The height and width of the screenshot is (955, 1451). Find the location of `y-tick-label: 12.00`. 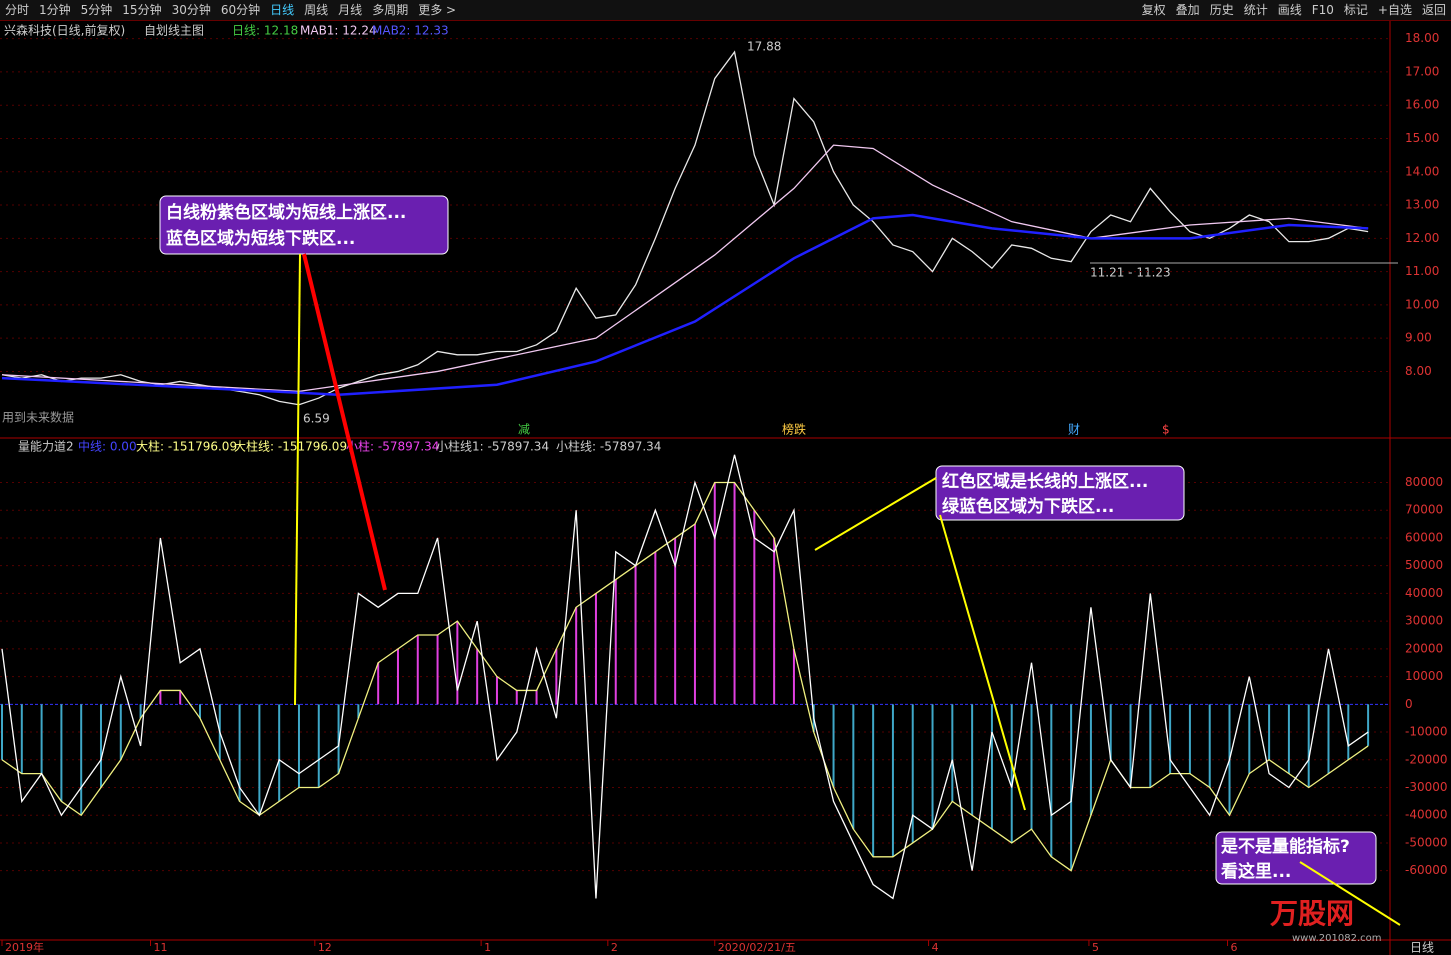

y-tick-label: 12.00 is located at coordinates (1422, 238).